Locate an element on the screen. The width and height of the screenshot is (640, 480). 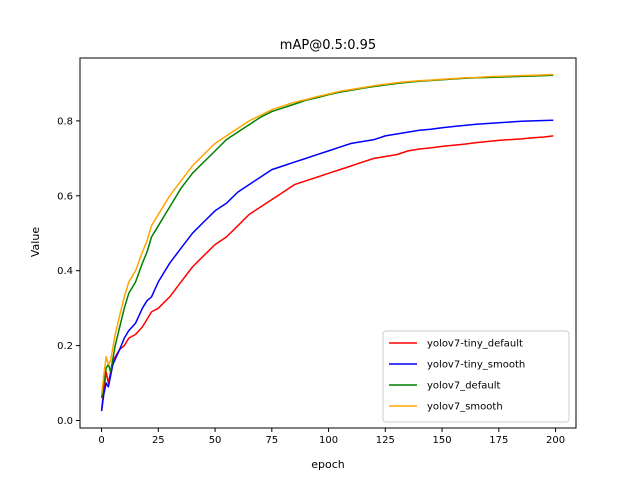
y-axis: 0.0 0.2 0.4 0.6 0.8 is located at coordinates (68, 271).